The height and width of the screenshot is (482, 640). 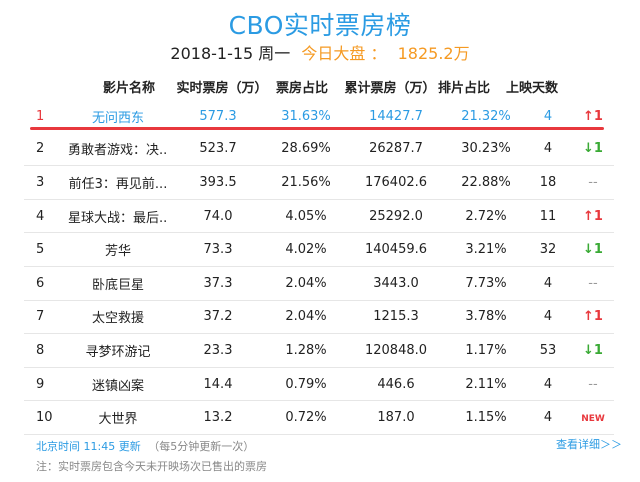 What do you see at coordinates (320, 25) in the screenshot?
I see `page-title: CBO实时票房榜` at bounding box center [320, 25].